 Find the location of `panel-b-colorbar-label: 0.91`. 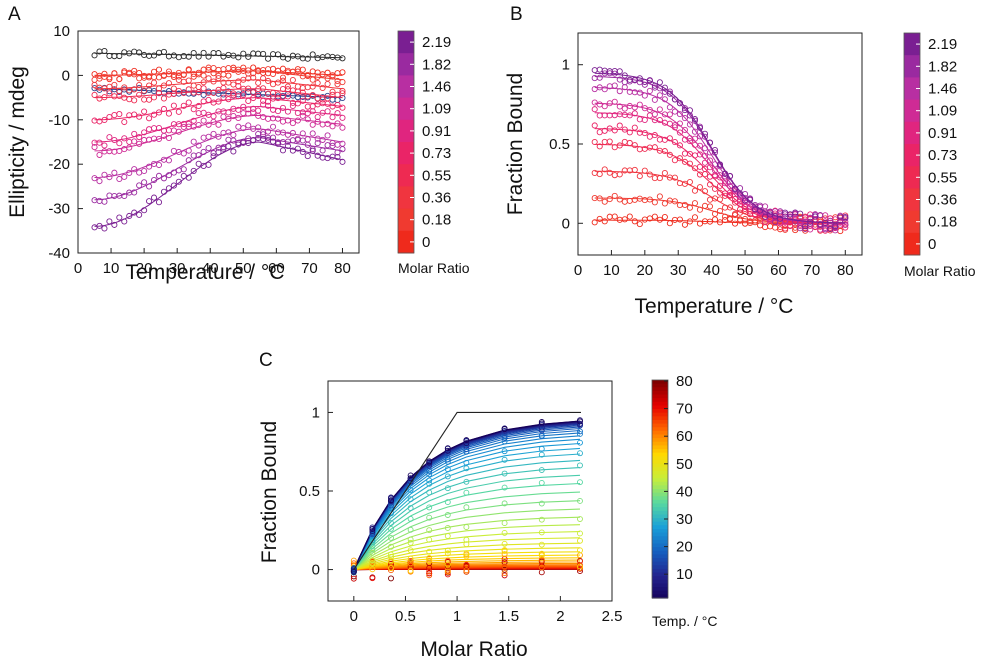

panel-b-colorbar-label: 0.91 is located at coordinates (942, 133).